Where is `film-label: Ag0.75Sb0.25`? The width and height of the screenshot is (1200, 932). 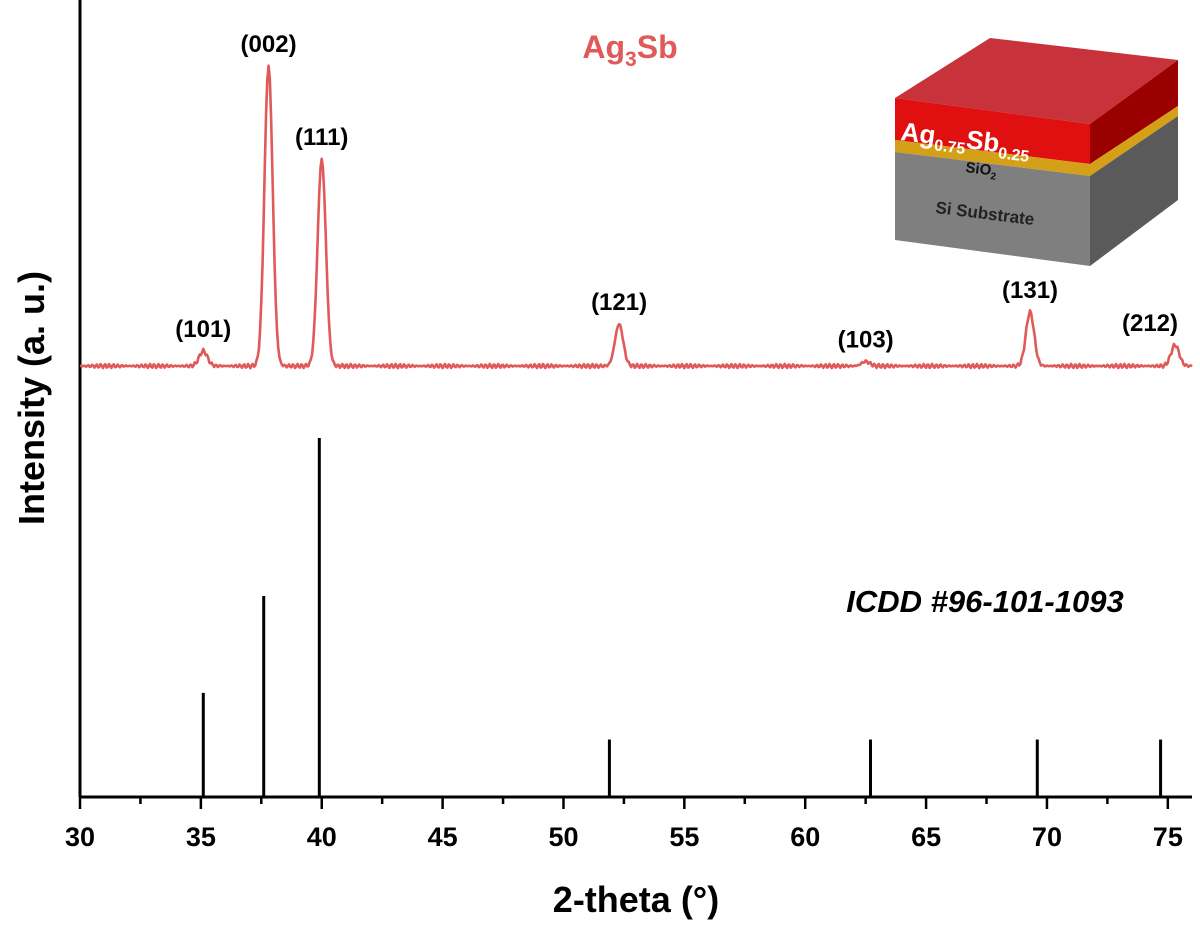 film-label: Ag0.75Sb0.25 is located at coordinates (965, 141).